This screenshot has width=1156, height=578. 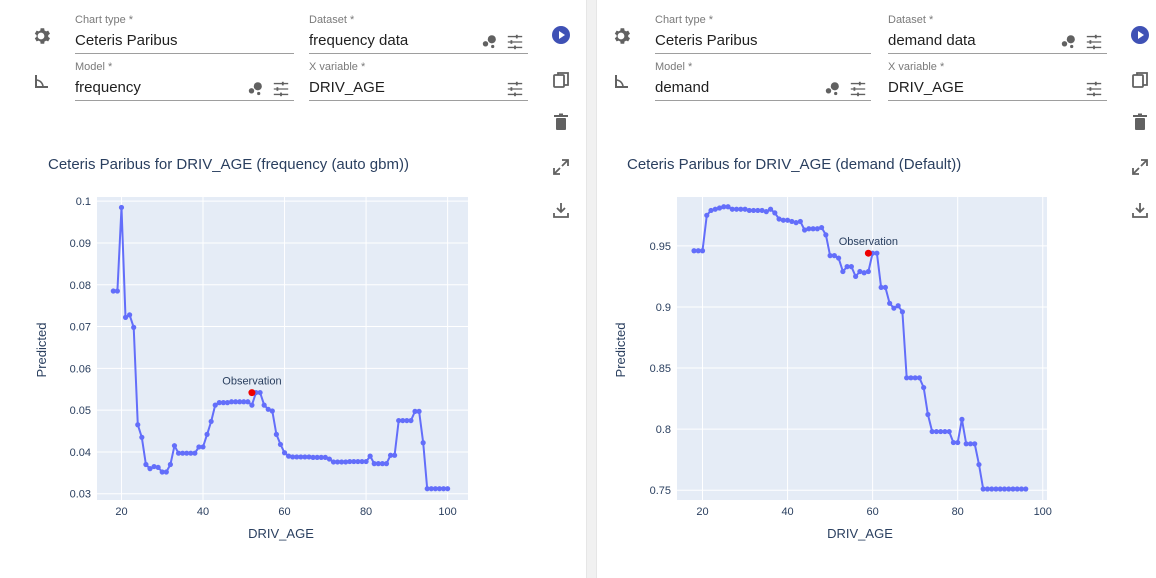 What do you see at coordinates (418, 34) in the screenshot?
I see `dataset-select: Dataset * frequency data` at bounding box center [418, 34].